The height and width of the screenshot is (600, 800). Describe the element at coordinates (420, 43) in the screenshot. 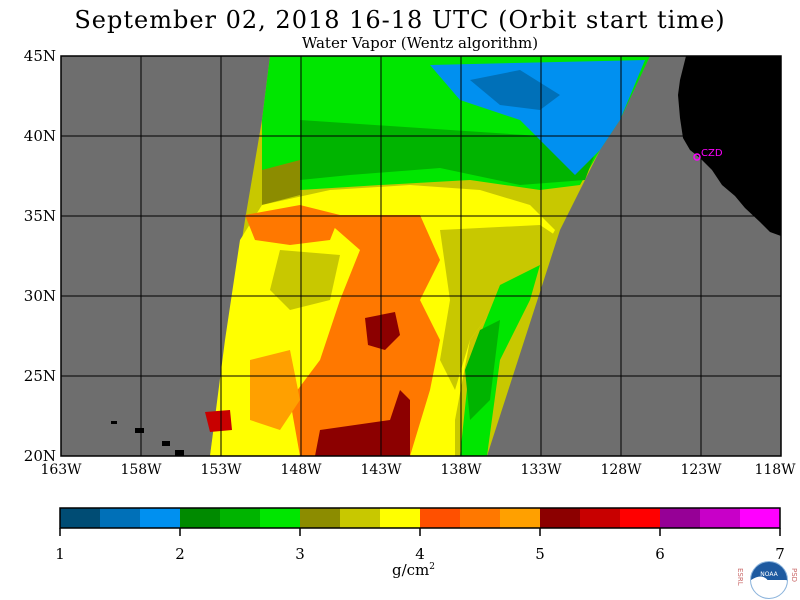

I see `map-subtitle: Water Vapor (Wentz algorithm)` at that location.